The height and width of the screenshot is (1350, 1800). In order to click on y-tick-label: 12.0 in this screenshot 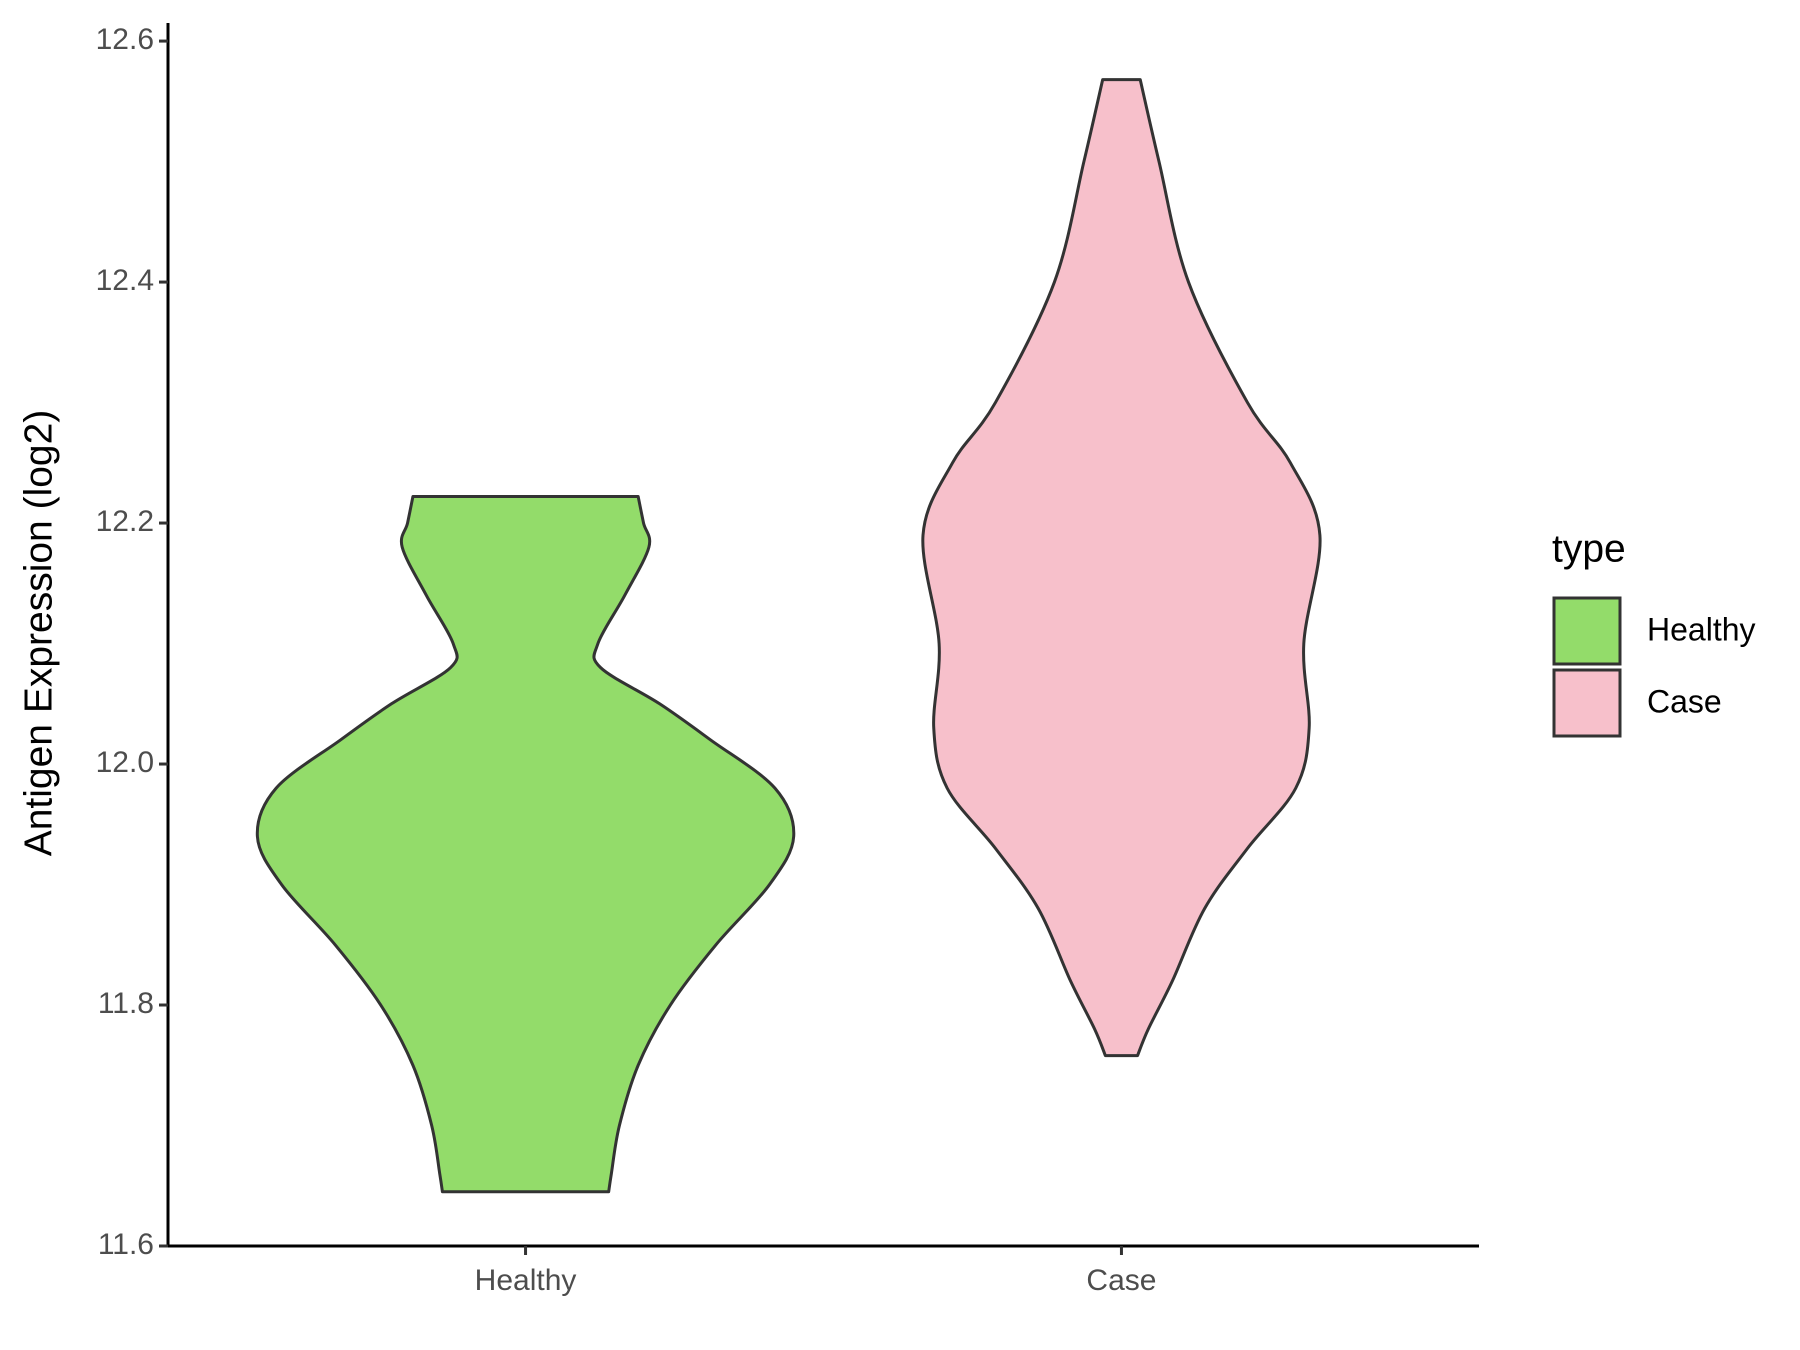, I will do `click(125, 762)`.